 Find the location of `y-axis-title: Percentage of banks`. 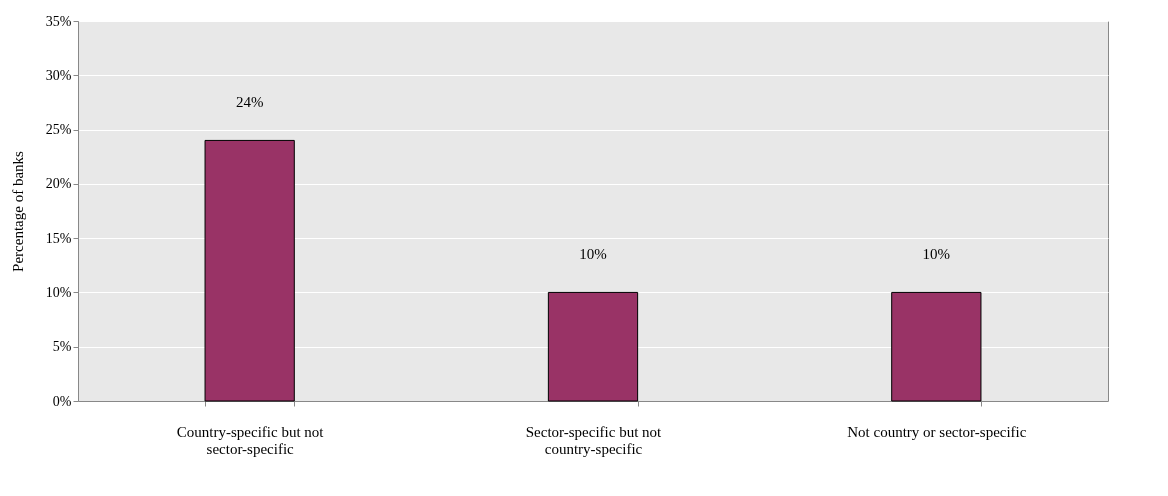

y-axis-title: Percentage of banks is located at coordinates (17, 211).